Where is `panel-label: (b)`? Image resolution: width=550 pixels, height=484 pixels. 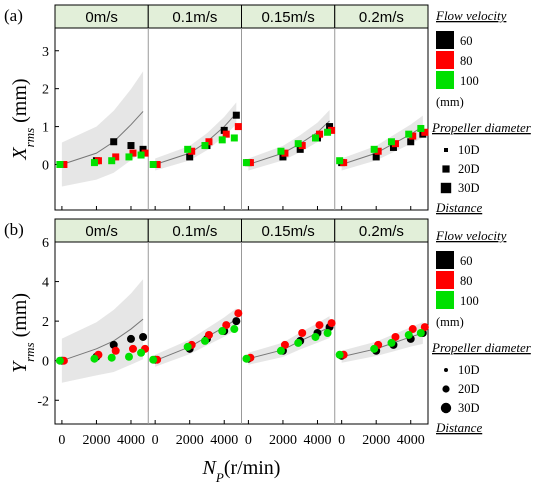 panel-label: (b) is located at coordinates (14, 229).